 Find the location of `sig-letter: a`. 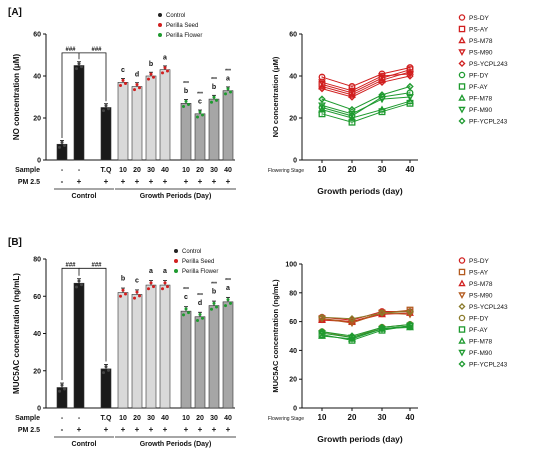

sig-letter: a is located at coordinates (228, 79).